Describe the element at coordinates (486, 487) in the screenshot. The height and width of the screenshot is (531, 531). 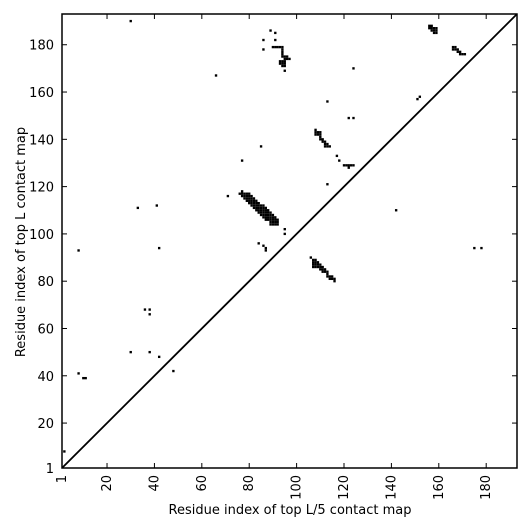
I see `x-tick-label: 180` at that location.